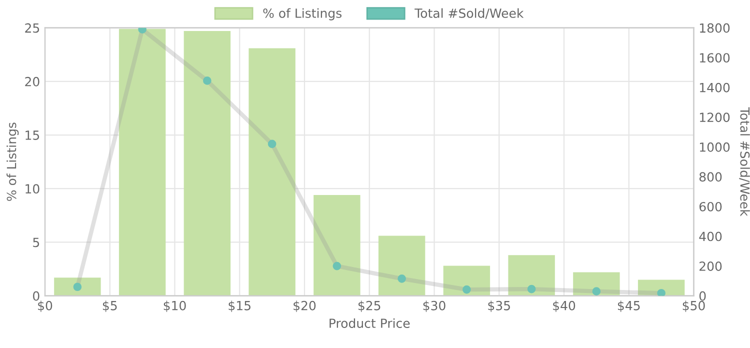  What do you see at coordinates (32, 81) in the screenshot?
I see `y-tick-label: 20` at bounding box center [32, 81].